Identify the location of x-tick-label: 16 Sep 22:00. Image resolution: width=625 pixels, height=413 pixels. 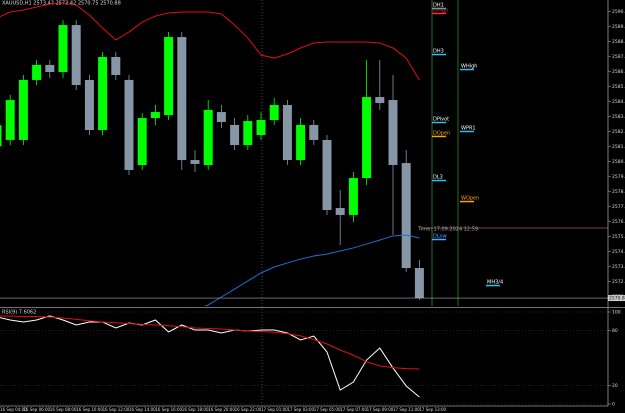
(248, 409).